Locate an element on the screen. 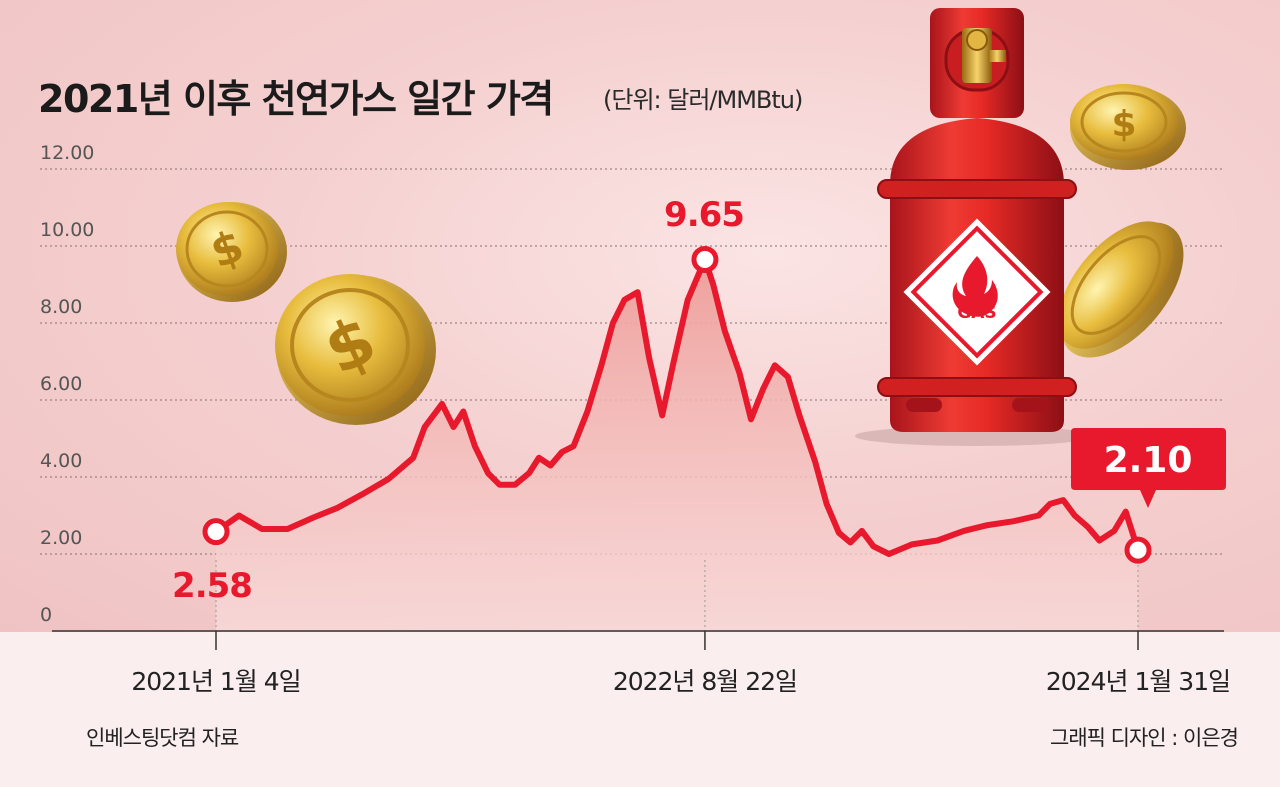 The image size is (1280, 787). y-tick-label: 2.00 is located at coordinates (61, 538).